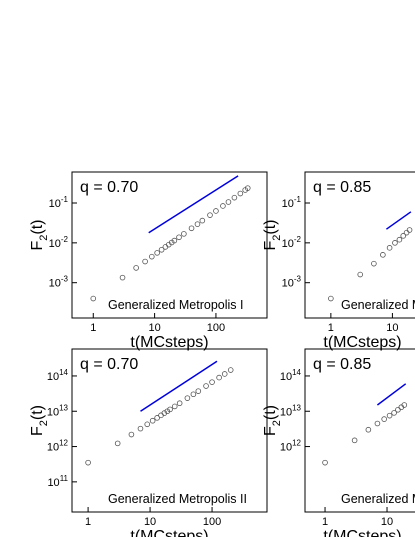 The image size is (415, 537). I want to click on panel-title: q = 0.70, so click(109, 187).